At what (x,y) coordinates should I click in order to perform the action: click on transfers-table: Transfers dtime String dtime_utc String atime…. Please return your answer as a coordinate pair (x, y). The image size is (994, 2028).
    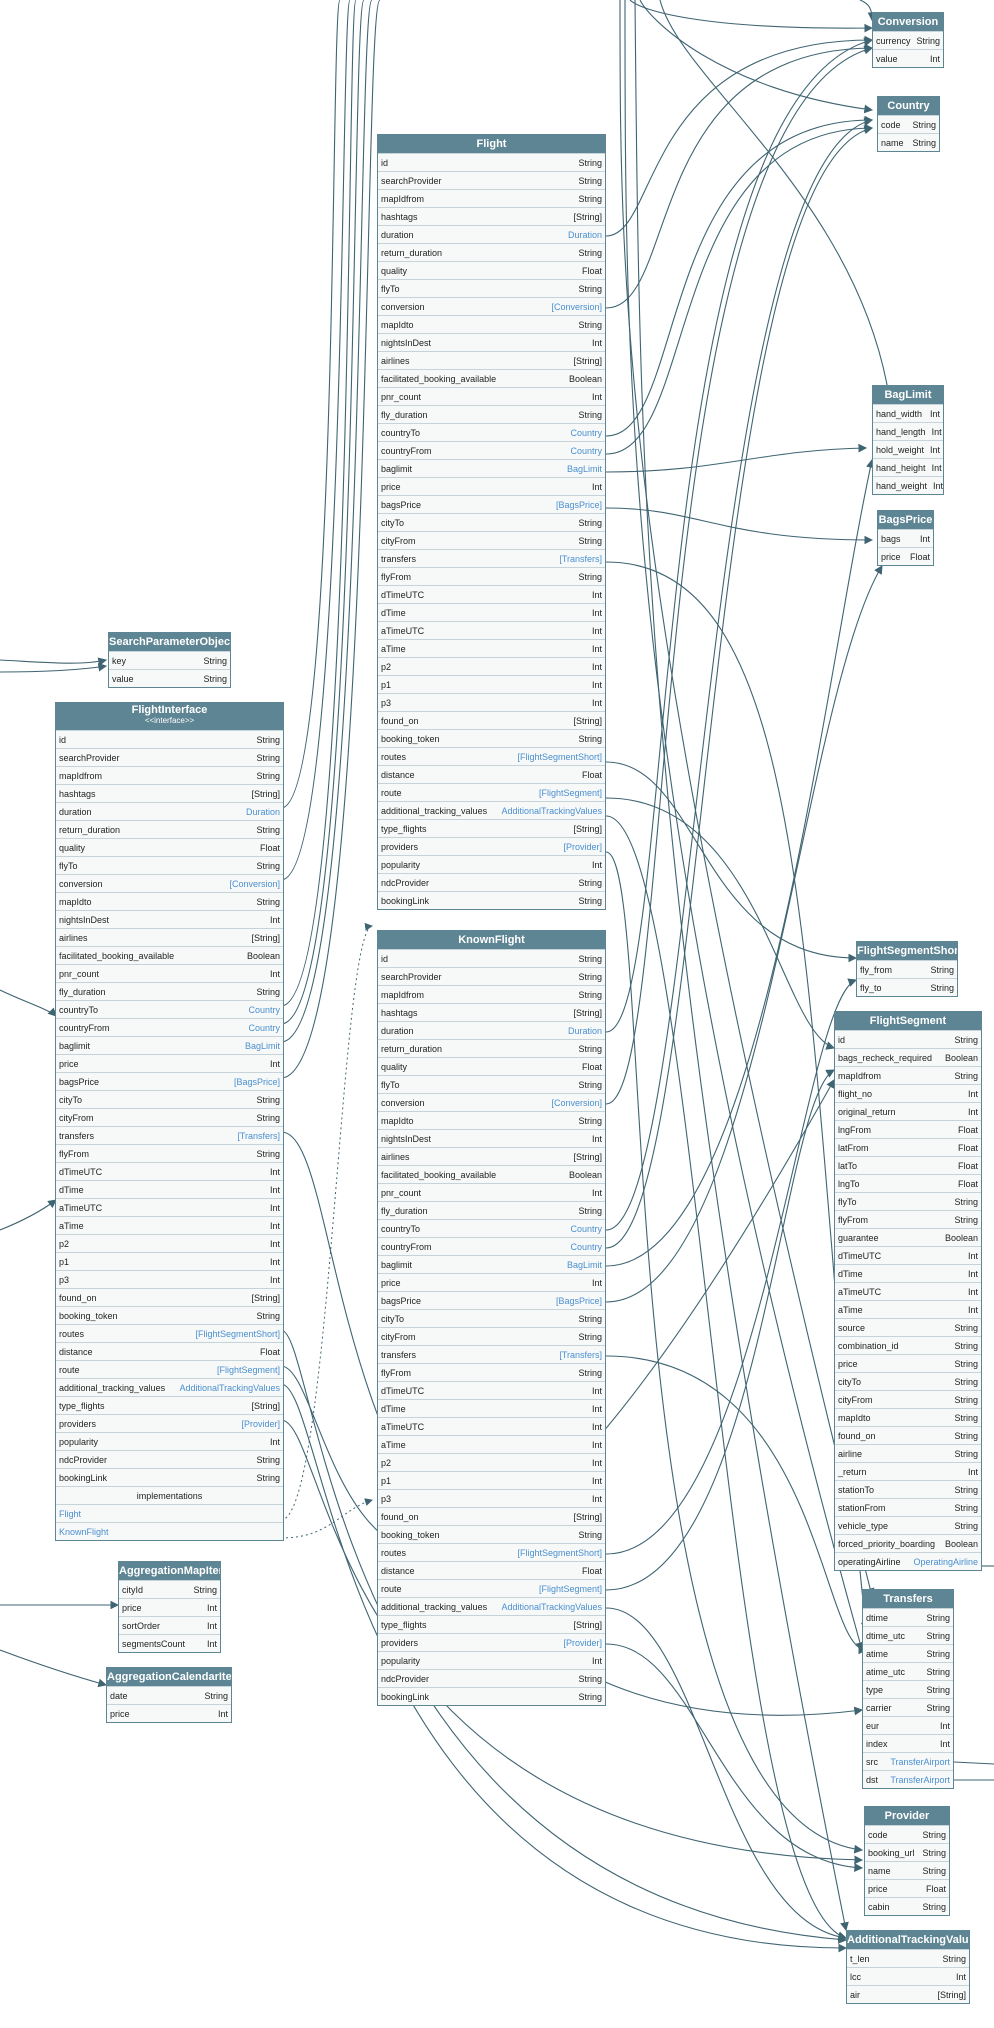
    Looking at the image, I should click on (908, 1689).